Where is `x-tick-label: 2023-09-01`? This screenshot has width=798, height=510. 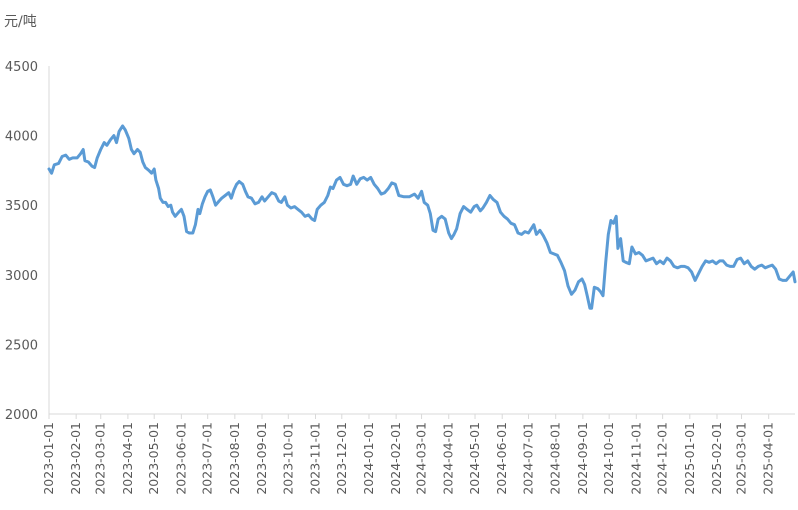
x-tick-label: 2023-09-01 is located at coordinates (261, 458).